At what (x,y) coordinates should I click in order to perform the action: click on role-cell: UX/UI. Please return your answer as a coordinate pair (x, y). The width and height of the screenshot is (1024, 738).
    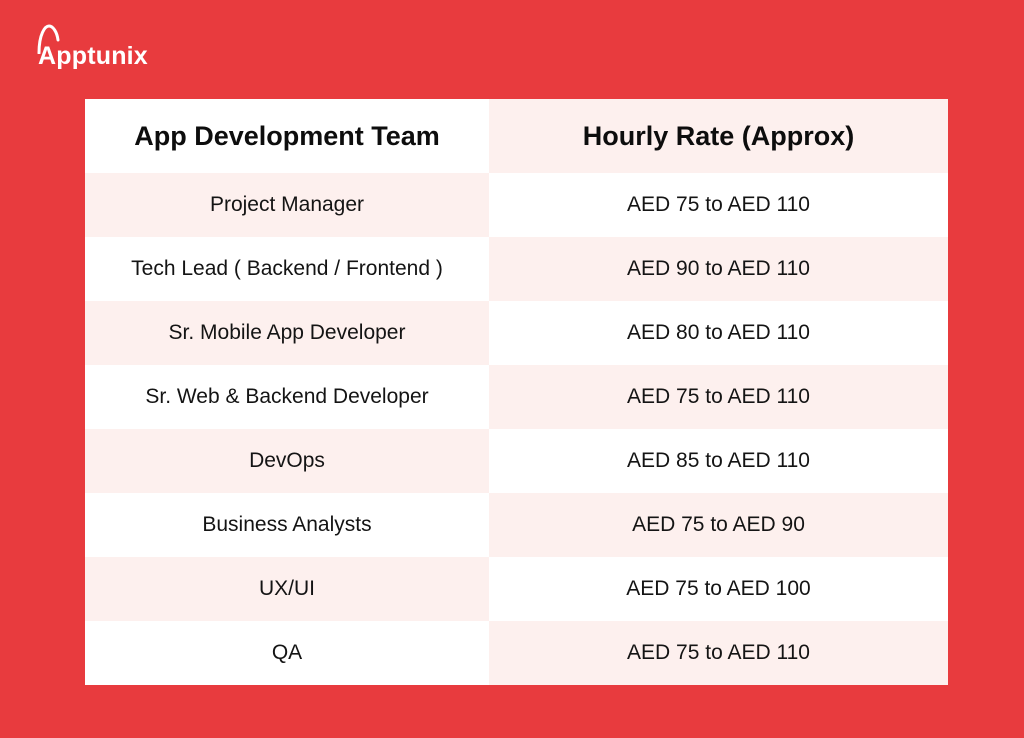
    Looking at the image, I should click on (287, 589).